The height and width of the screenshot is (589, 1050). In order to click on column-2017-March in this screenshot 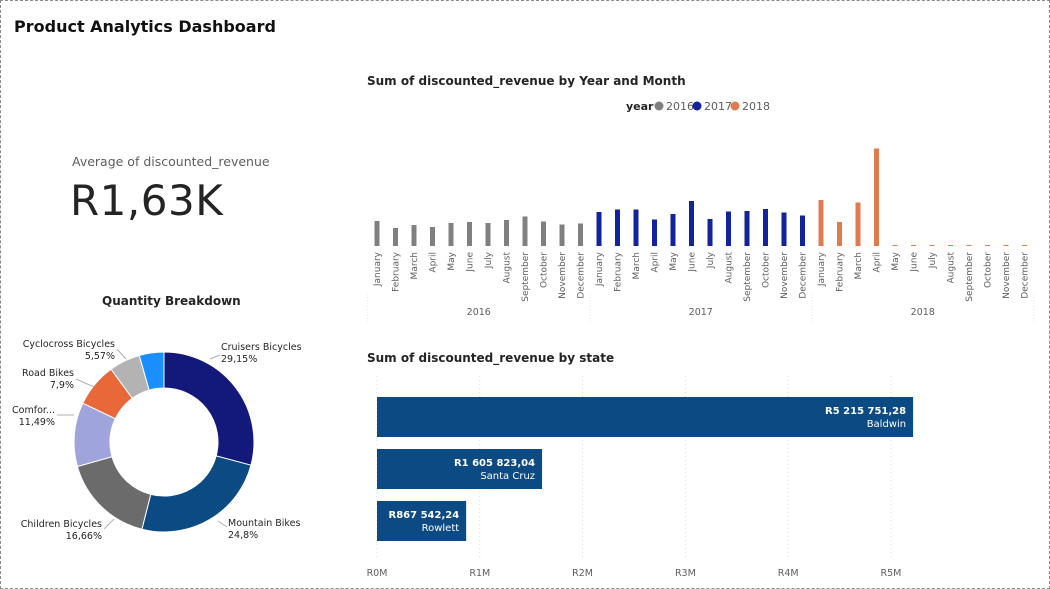, I will do `click(636, 227)`.